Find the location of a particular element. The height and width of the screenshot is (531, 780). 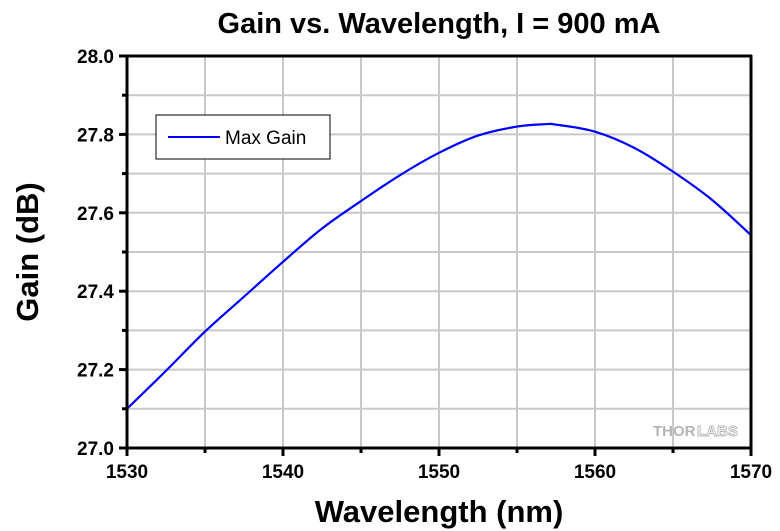

y-tick-label: 27.8 is located at coordinates (95, 135).